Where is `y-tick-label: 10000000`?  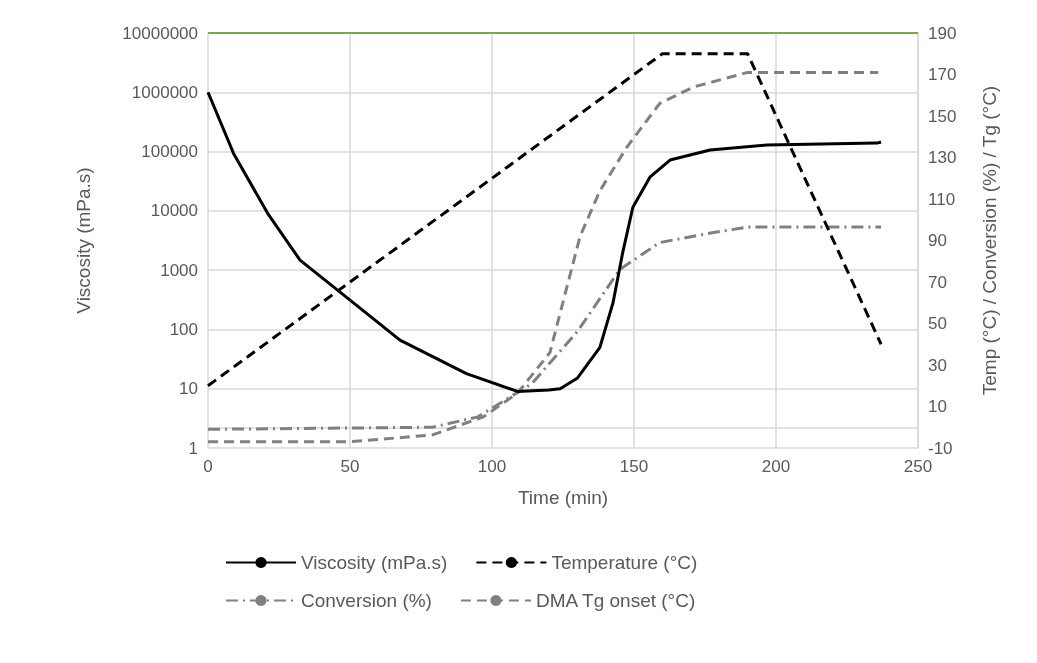
y-tick-label: 10000000 is located at coordinates (160, 33).